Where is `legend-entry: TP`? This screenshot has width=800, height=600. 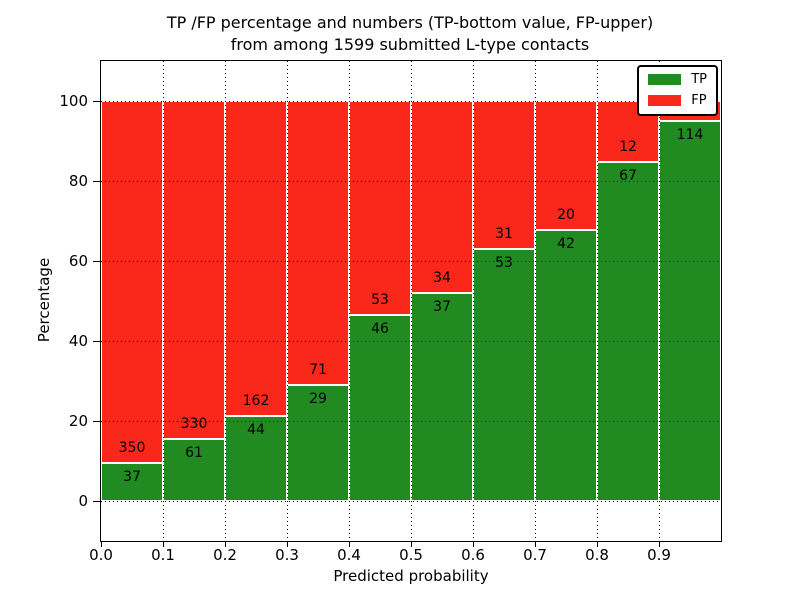 legend-entry: TP is located at coordinates (677, 79).